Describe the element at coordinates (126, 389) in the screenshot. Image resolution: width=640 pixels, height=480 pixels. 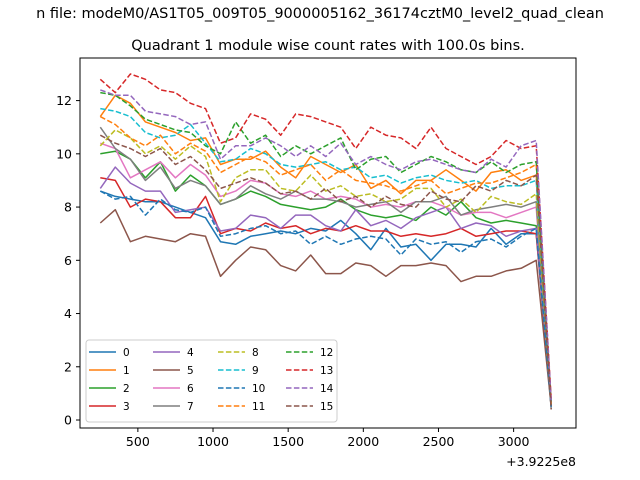
I see `legend-label: 2` at that location.